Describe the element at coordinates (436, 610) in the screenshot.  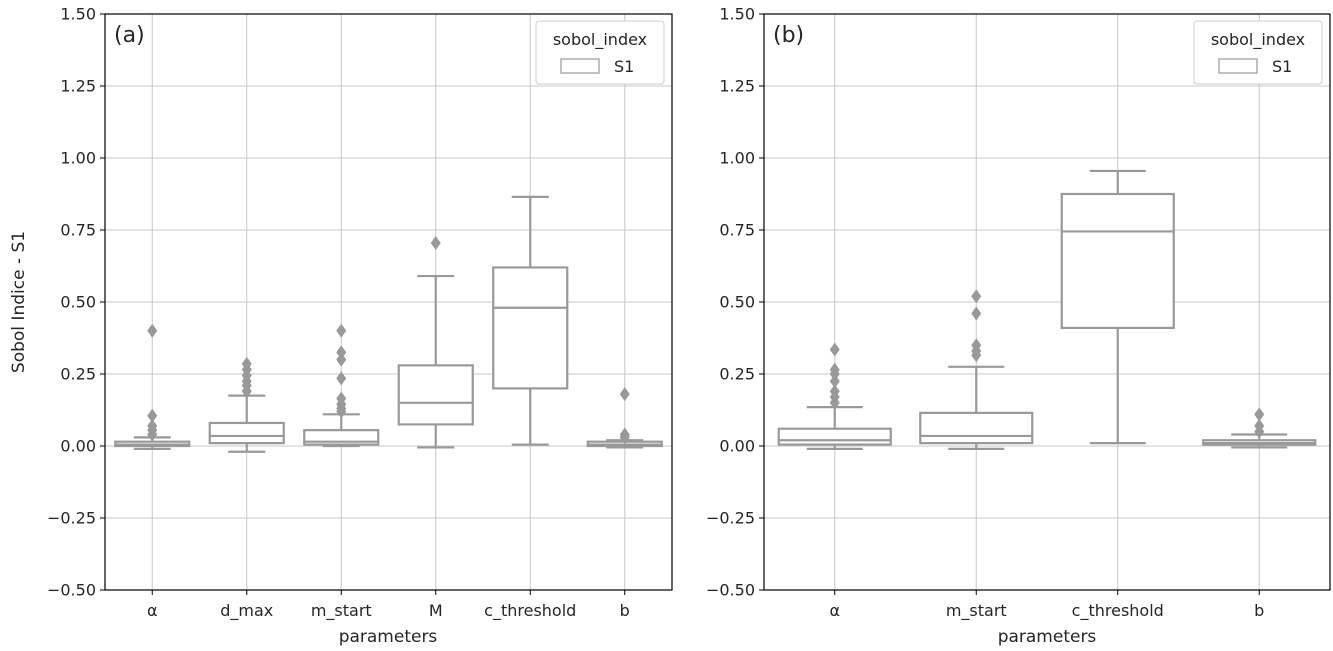
I see `x-tick-label: M` at that location.